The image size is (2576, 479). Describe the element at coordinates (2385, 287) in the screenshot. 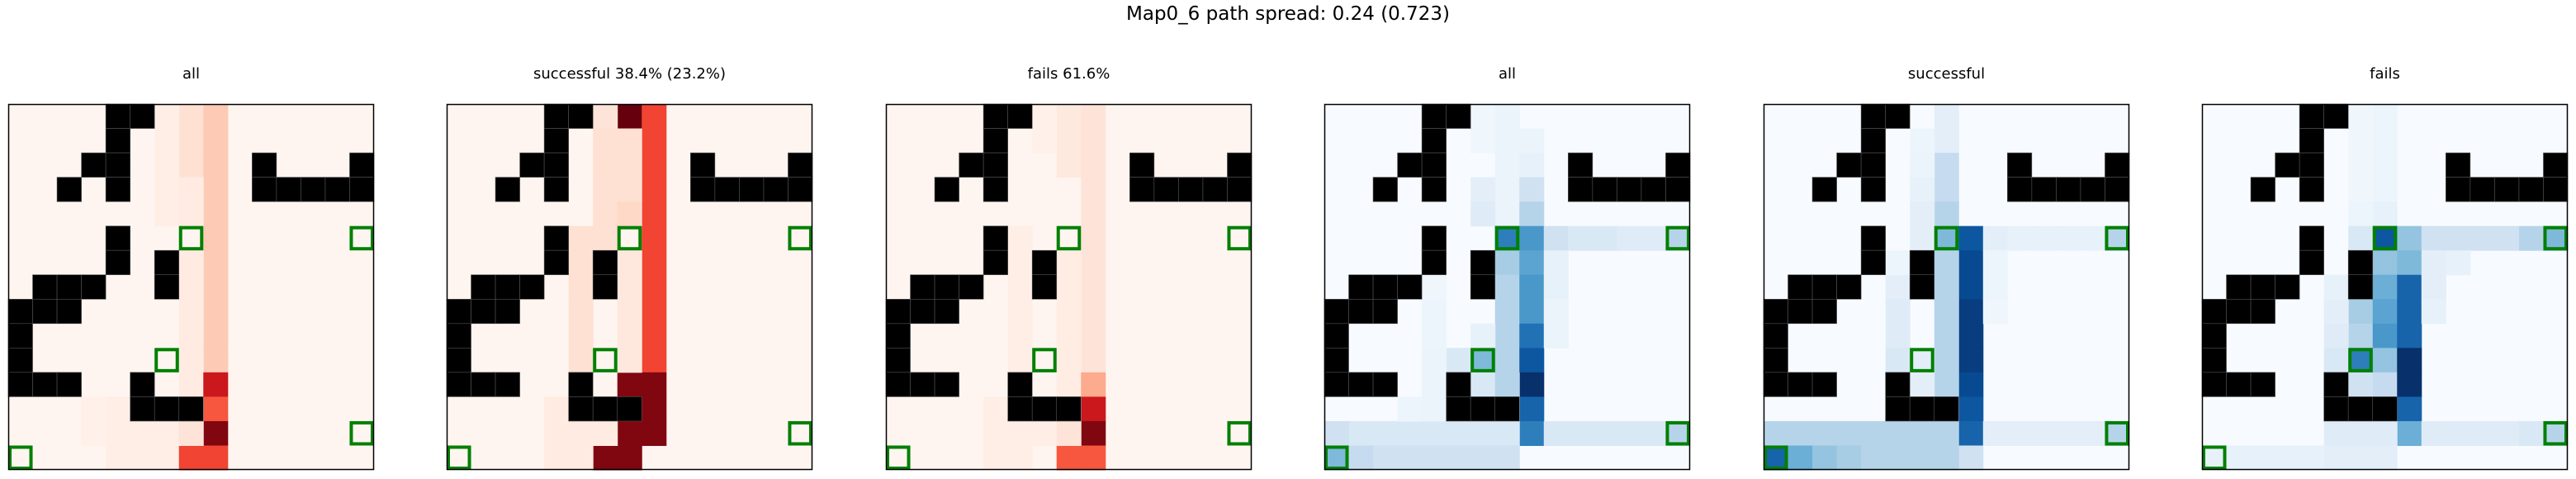

I see `axes-frame` at that location.